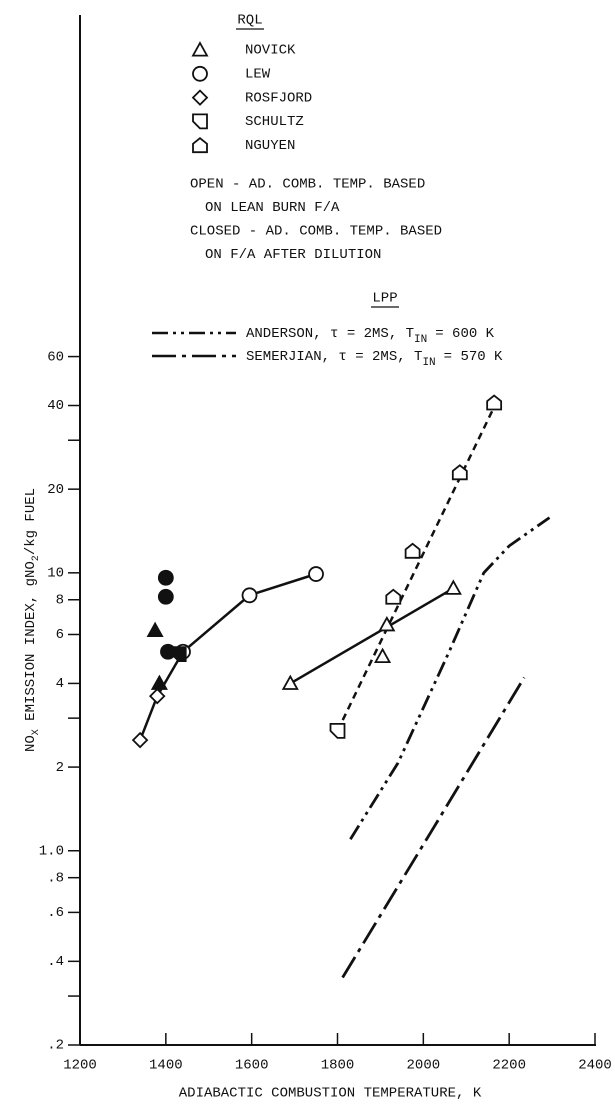 This screenshot has width=615, height=1110. I want to click on y-tick-label: .8, so click(55, 878).